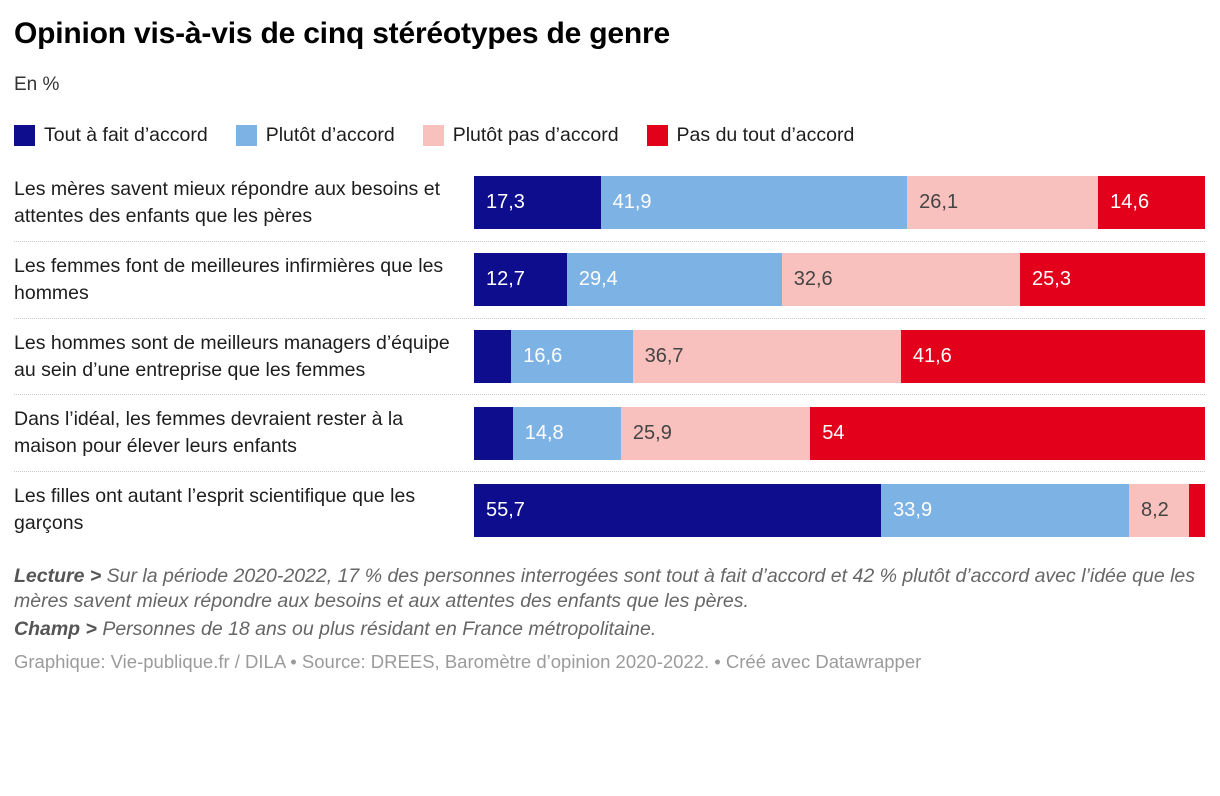  Describe the element at coordinates (505, 279) in the screenshot. I see `segment-value-label: 12,7` at that location.